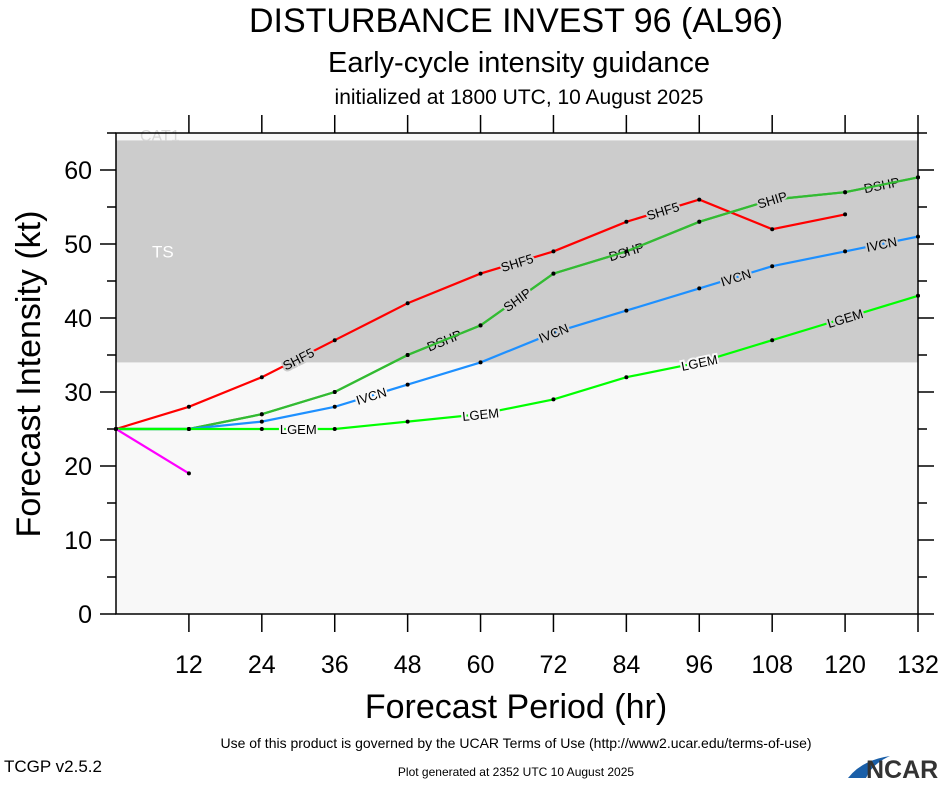 This screenshot has width=940, height=785. Describe the element at coordinates (53, 766) in the screenshot. I see `version-label: TCGP v2.5.2` at that location.